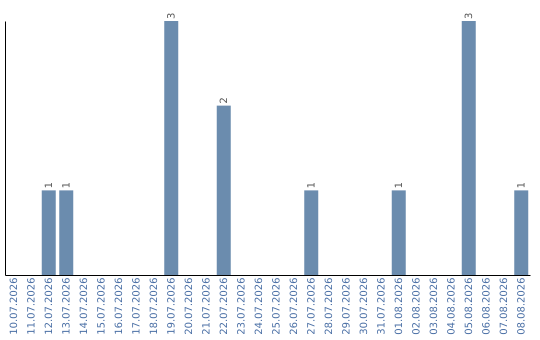  I want to click on x-tick-label: 24.07.2026, so click(259, 306).